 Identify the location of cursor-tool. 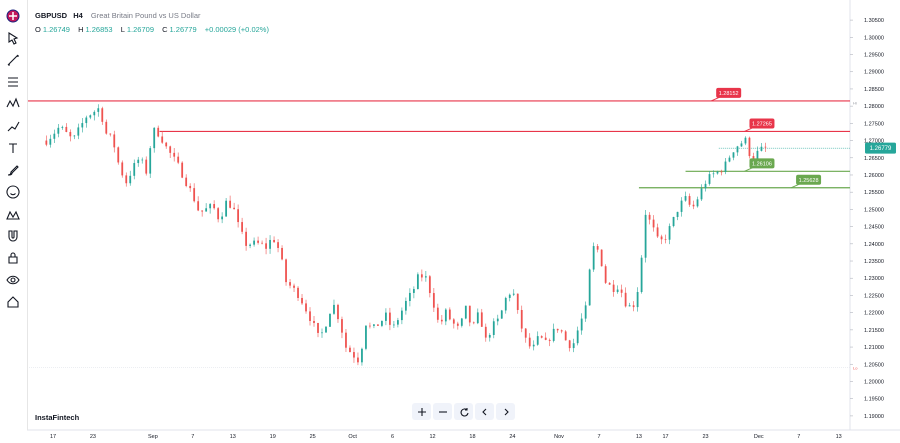
(13, 38).